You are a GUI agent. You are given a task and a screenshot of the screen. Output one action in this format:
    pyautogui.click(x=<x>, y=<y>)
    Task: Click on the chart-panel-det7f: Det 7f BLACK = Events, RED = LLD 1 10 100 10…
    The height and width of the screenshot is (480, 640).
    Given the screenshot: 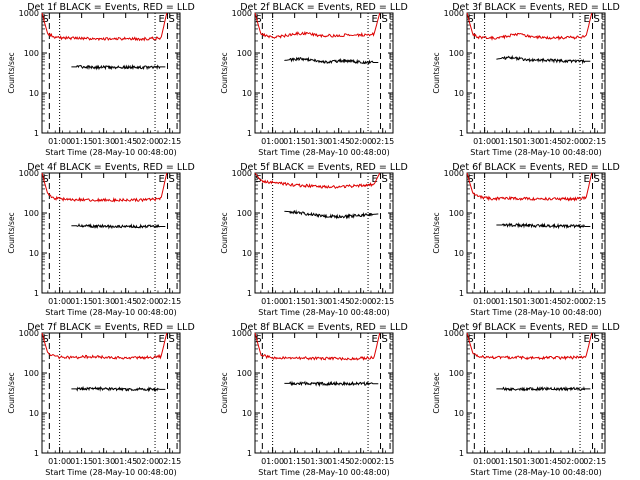 What is the action you would take?
    pyautogui.click(x=101, y=399)
    